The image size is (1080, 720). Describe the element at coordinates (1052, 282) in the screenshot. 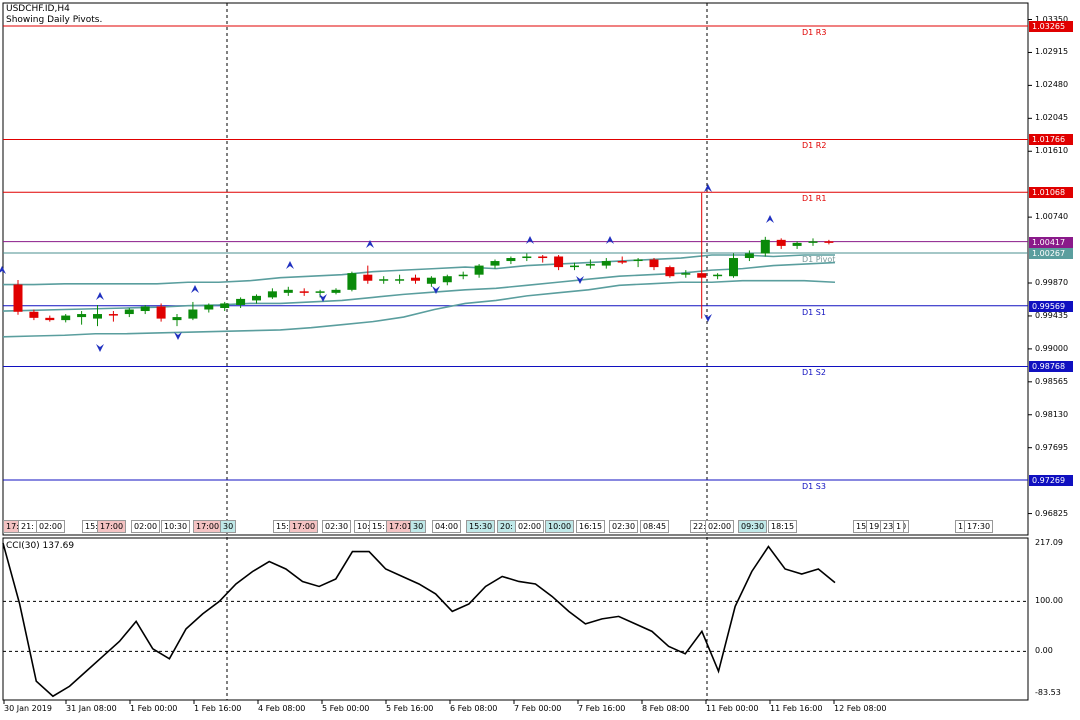

I see `price-axis-label: 0.99870` at that location.